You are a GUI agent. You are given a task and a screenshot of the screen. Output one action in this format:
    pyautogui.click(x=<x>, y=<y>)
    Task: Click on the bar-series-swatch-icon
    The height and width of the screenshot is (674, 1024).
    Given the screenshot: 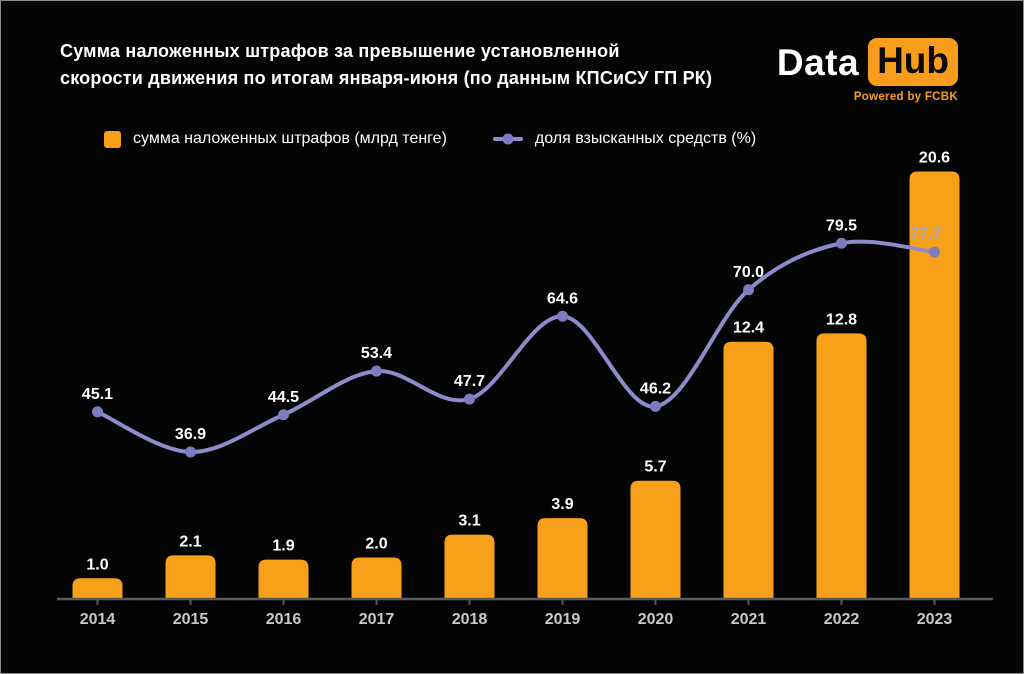 What is the action you would take?
    pyautogui.click(x=112, y=139)
    